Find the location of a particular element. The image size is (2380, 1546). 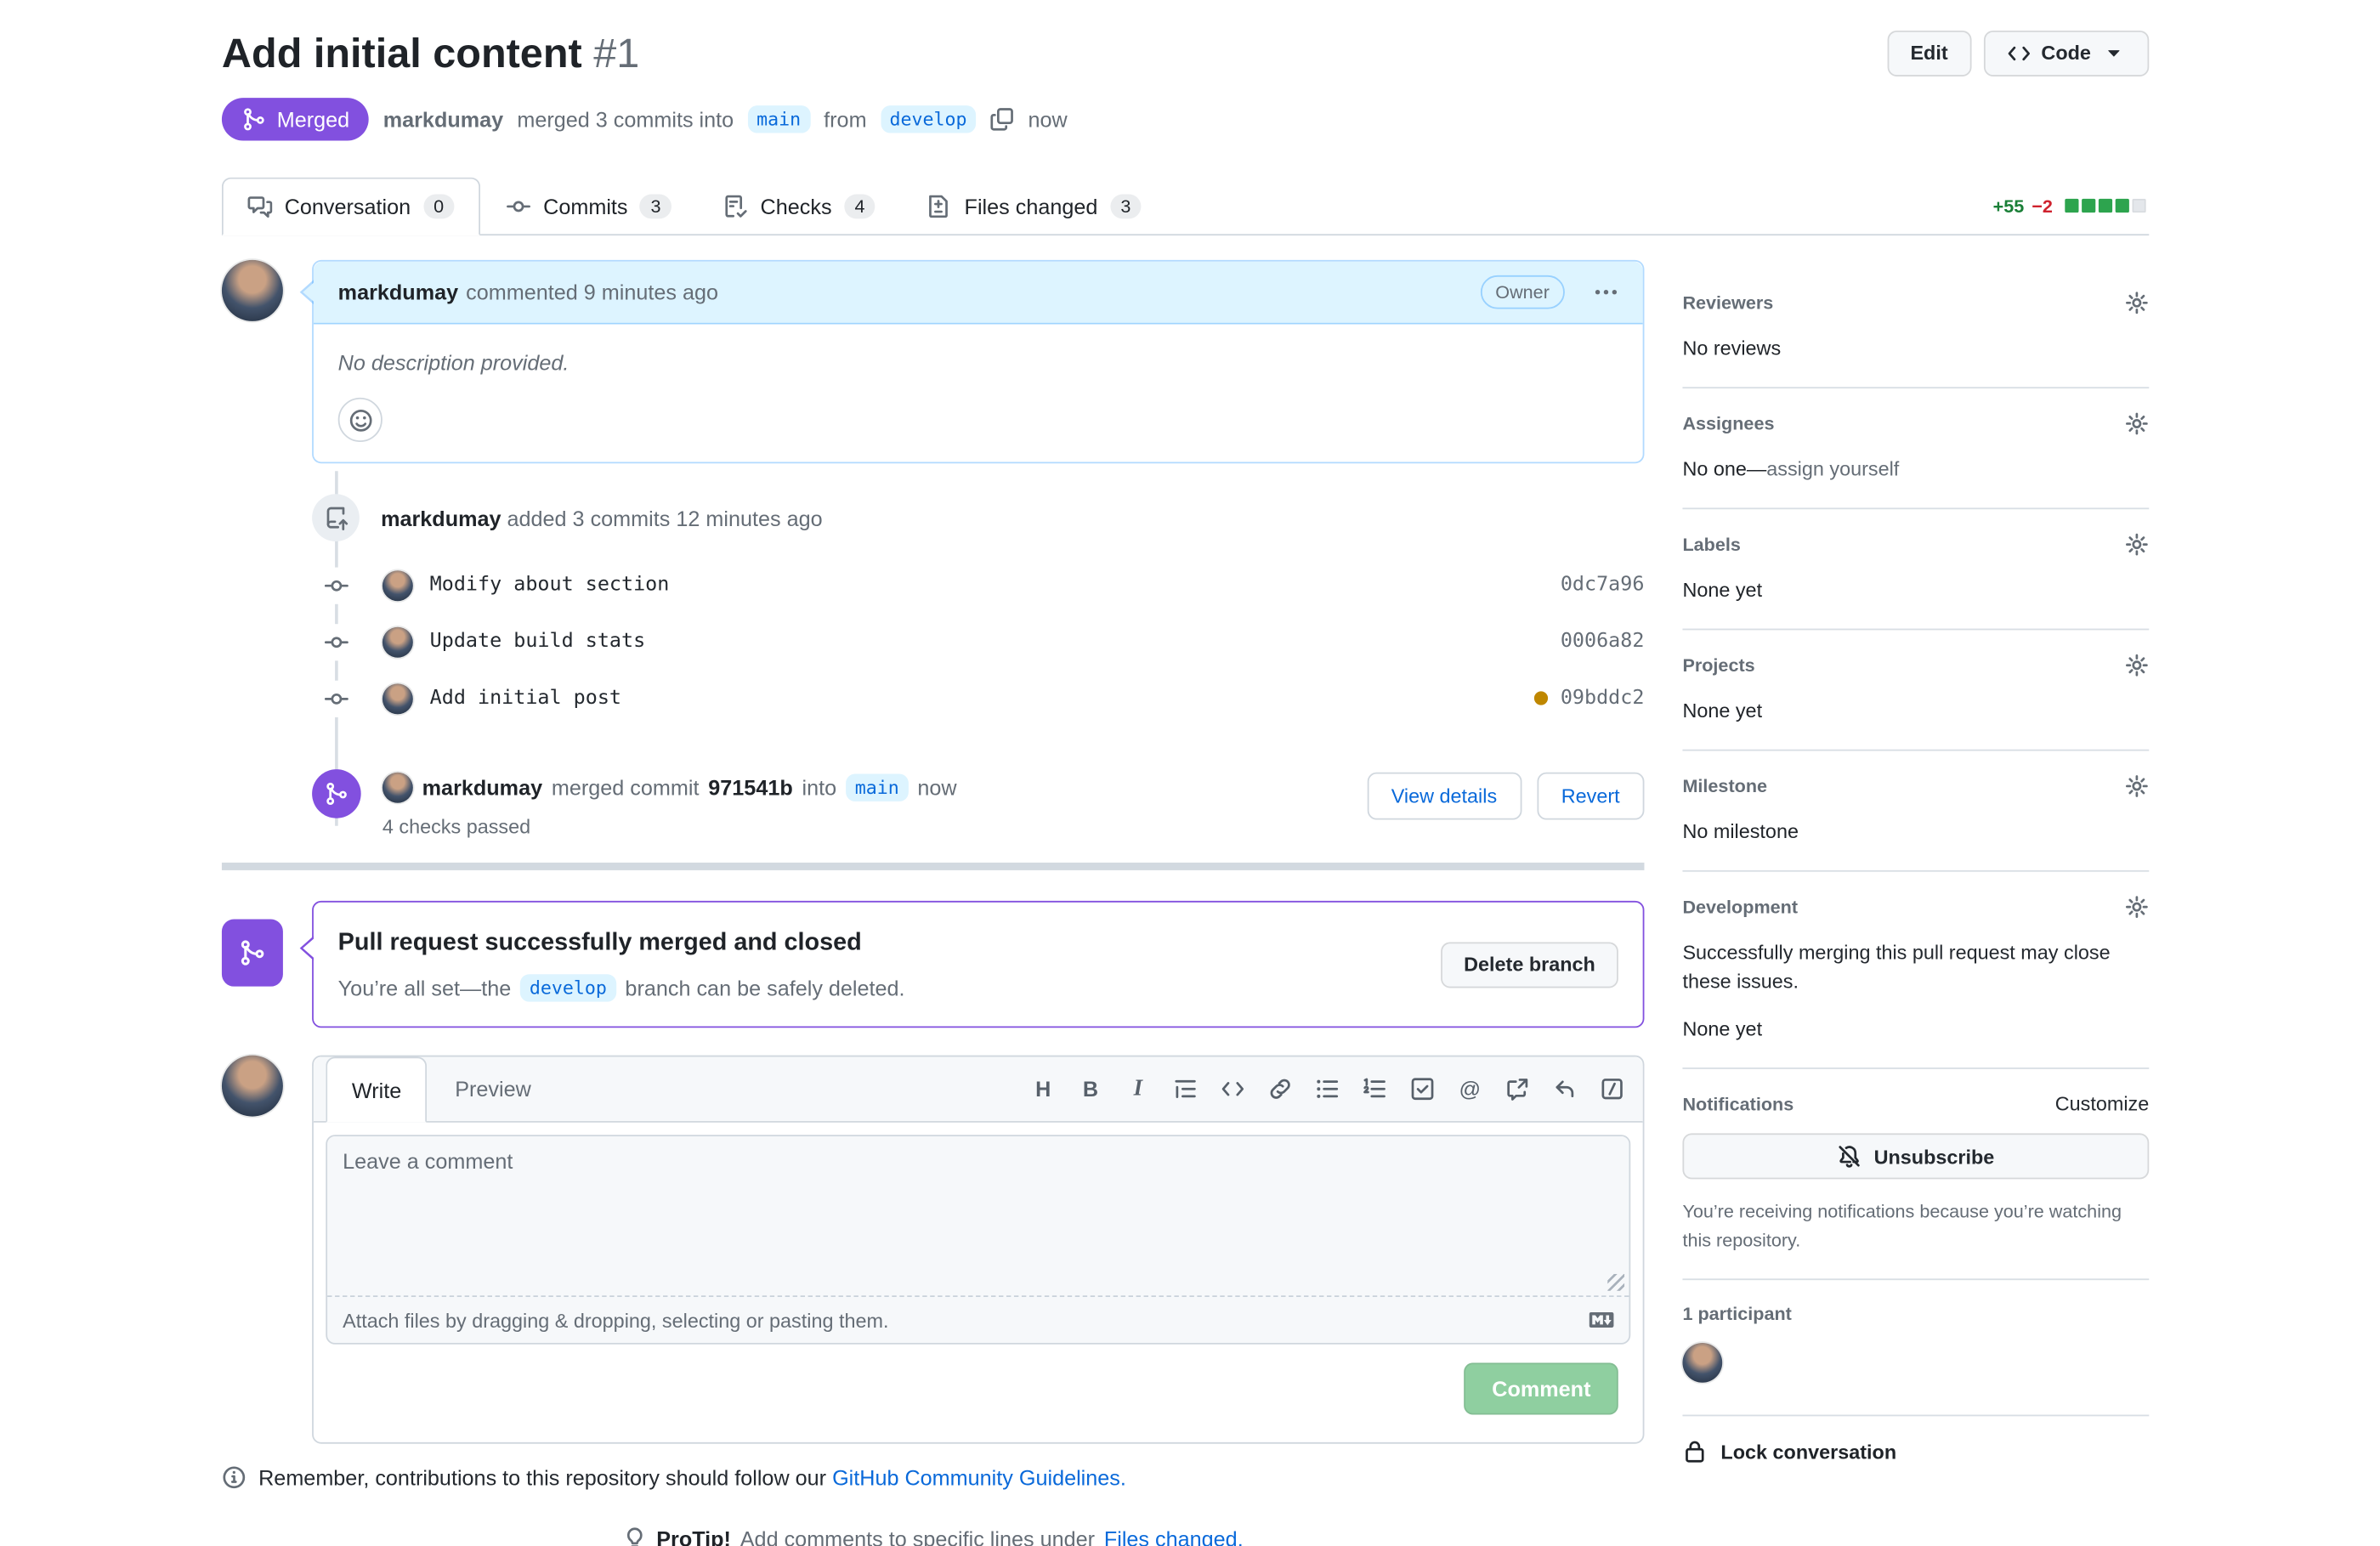

link-icon is located at coordinates (1280, 1089).